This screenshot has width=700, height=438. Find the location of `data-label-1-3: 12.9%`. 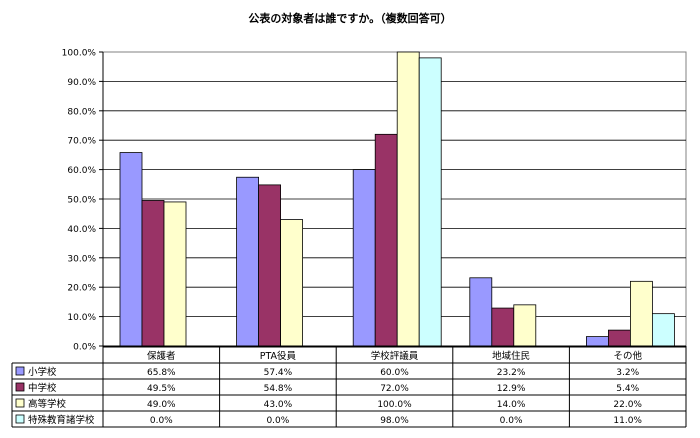

data-label-1-3: 12.9% is located at coordinates (511, 389).